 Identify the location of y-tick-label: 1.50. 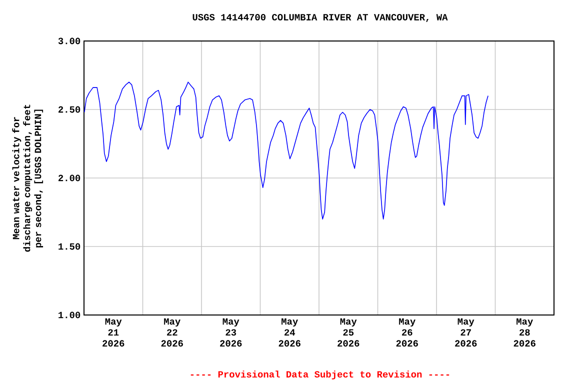
(69, 246).